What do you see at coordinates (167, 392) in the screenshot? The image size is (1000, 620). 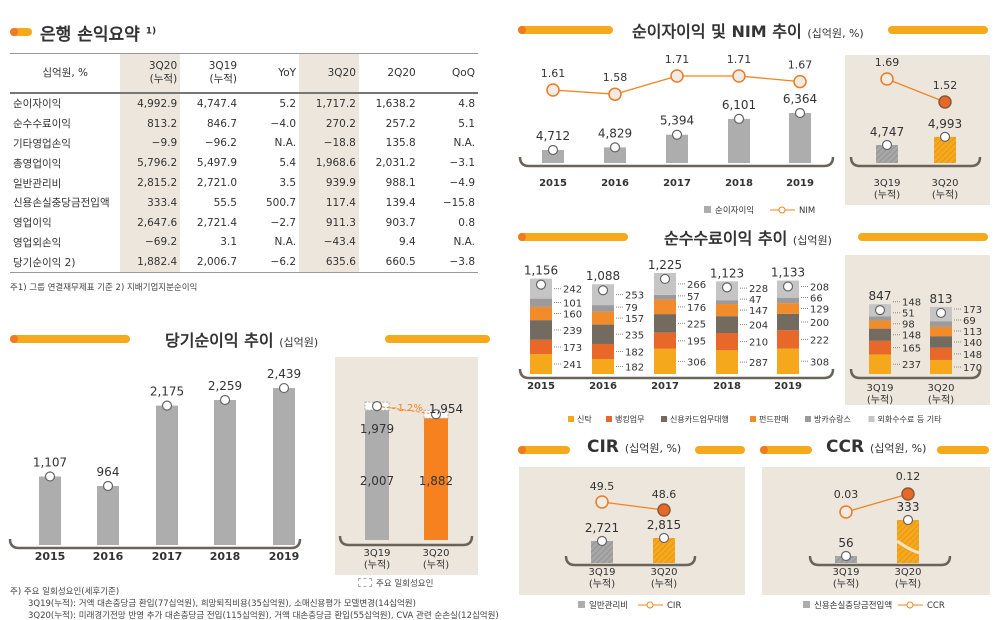 I see `net-income-value-label: 2,175` at bounding box center [167, 392].